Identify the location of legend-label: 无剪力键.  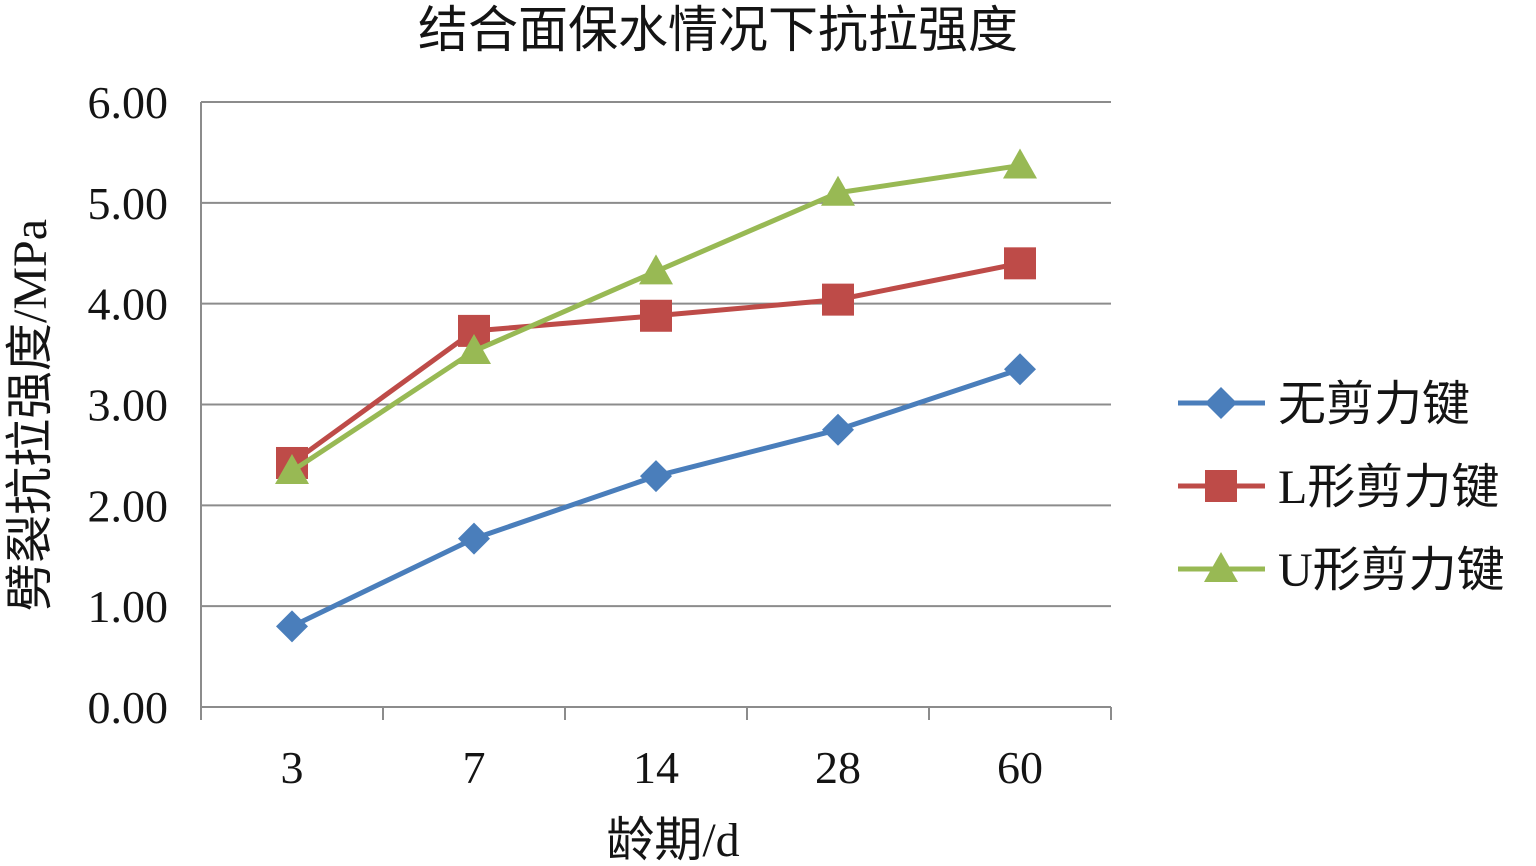
(1374, 404).